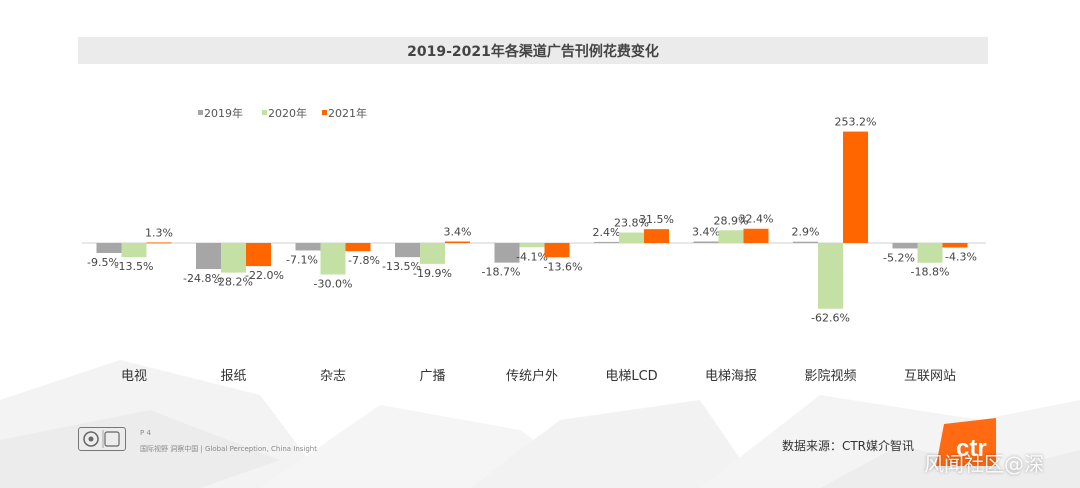 Image resolution: width=1080 pixels, height=488 pixels. What do you see at coordinates (856, 122) in the screenshot?
I see `data-label: 253.2%` at bounding box center [856, 122].